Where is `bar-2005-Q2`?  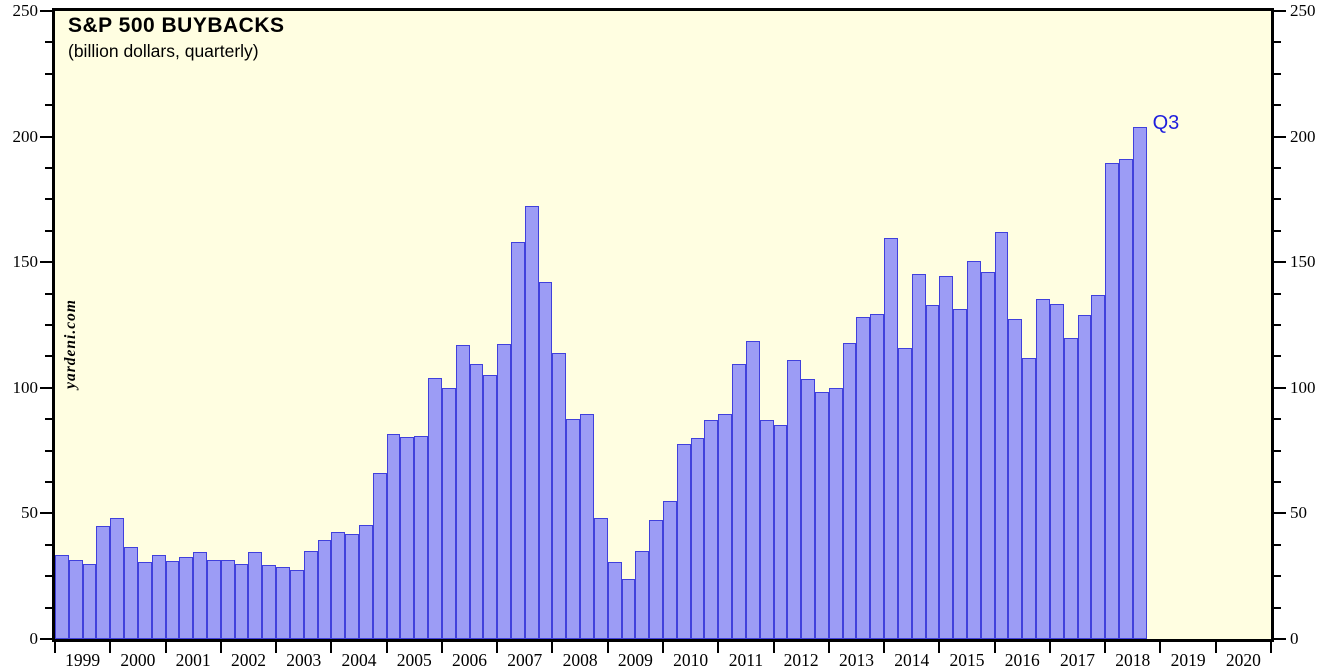 bar-2005-Q2 is located at coordinates (407, 537).